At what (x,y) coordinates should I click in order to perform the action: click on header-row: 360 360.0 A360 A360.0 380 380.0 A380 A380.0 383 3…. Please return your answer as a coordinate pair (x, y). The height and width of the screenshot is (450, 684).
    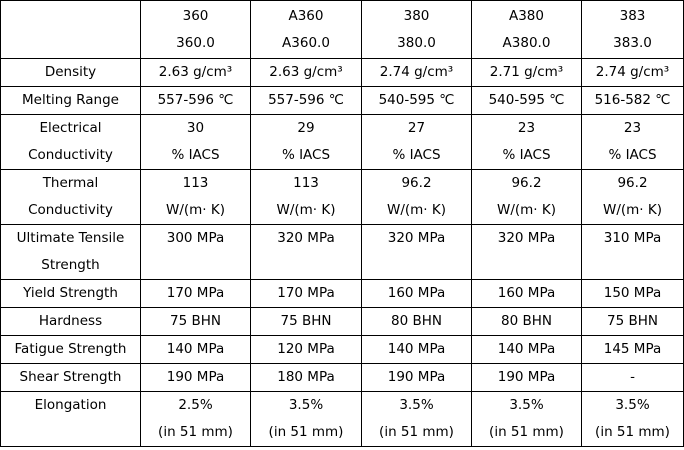
    Looking at the image, I should click on (342, 29).